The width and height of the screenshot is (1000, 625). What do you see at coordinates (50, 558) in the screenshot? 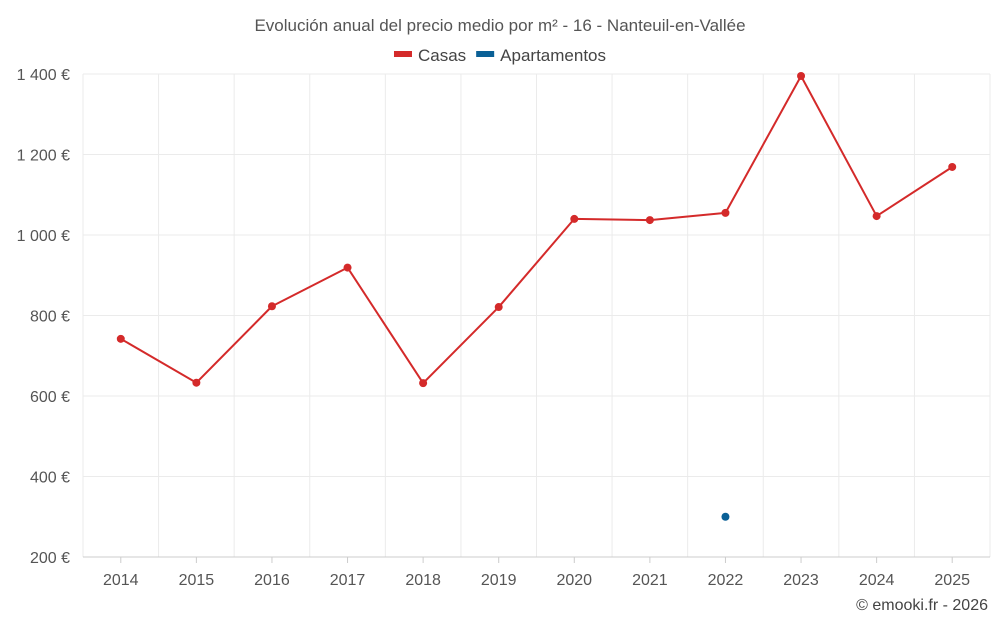
I see `y-tick-label: 200 €` at bounding box center [50, 558].